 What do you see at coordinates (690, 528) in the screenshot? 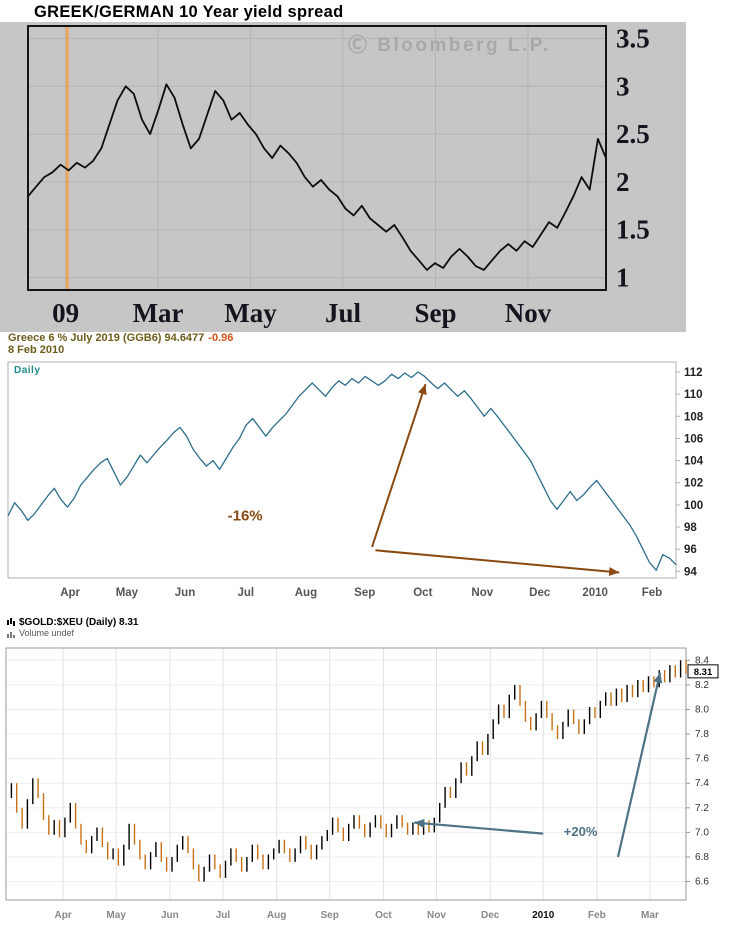
I see `svg-text: 98` at bounding box center [690, 528].